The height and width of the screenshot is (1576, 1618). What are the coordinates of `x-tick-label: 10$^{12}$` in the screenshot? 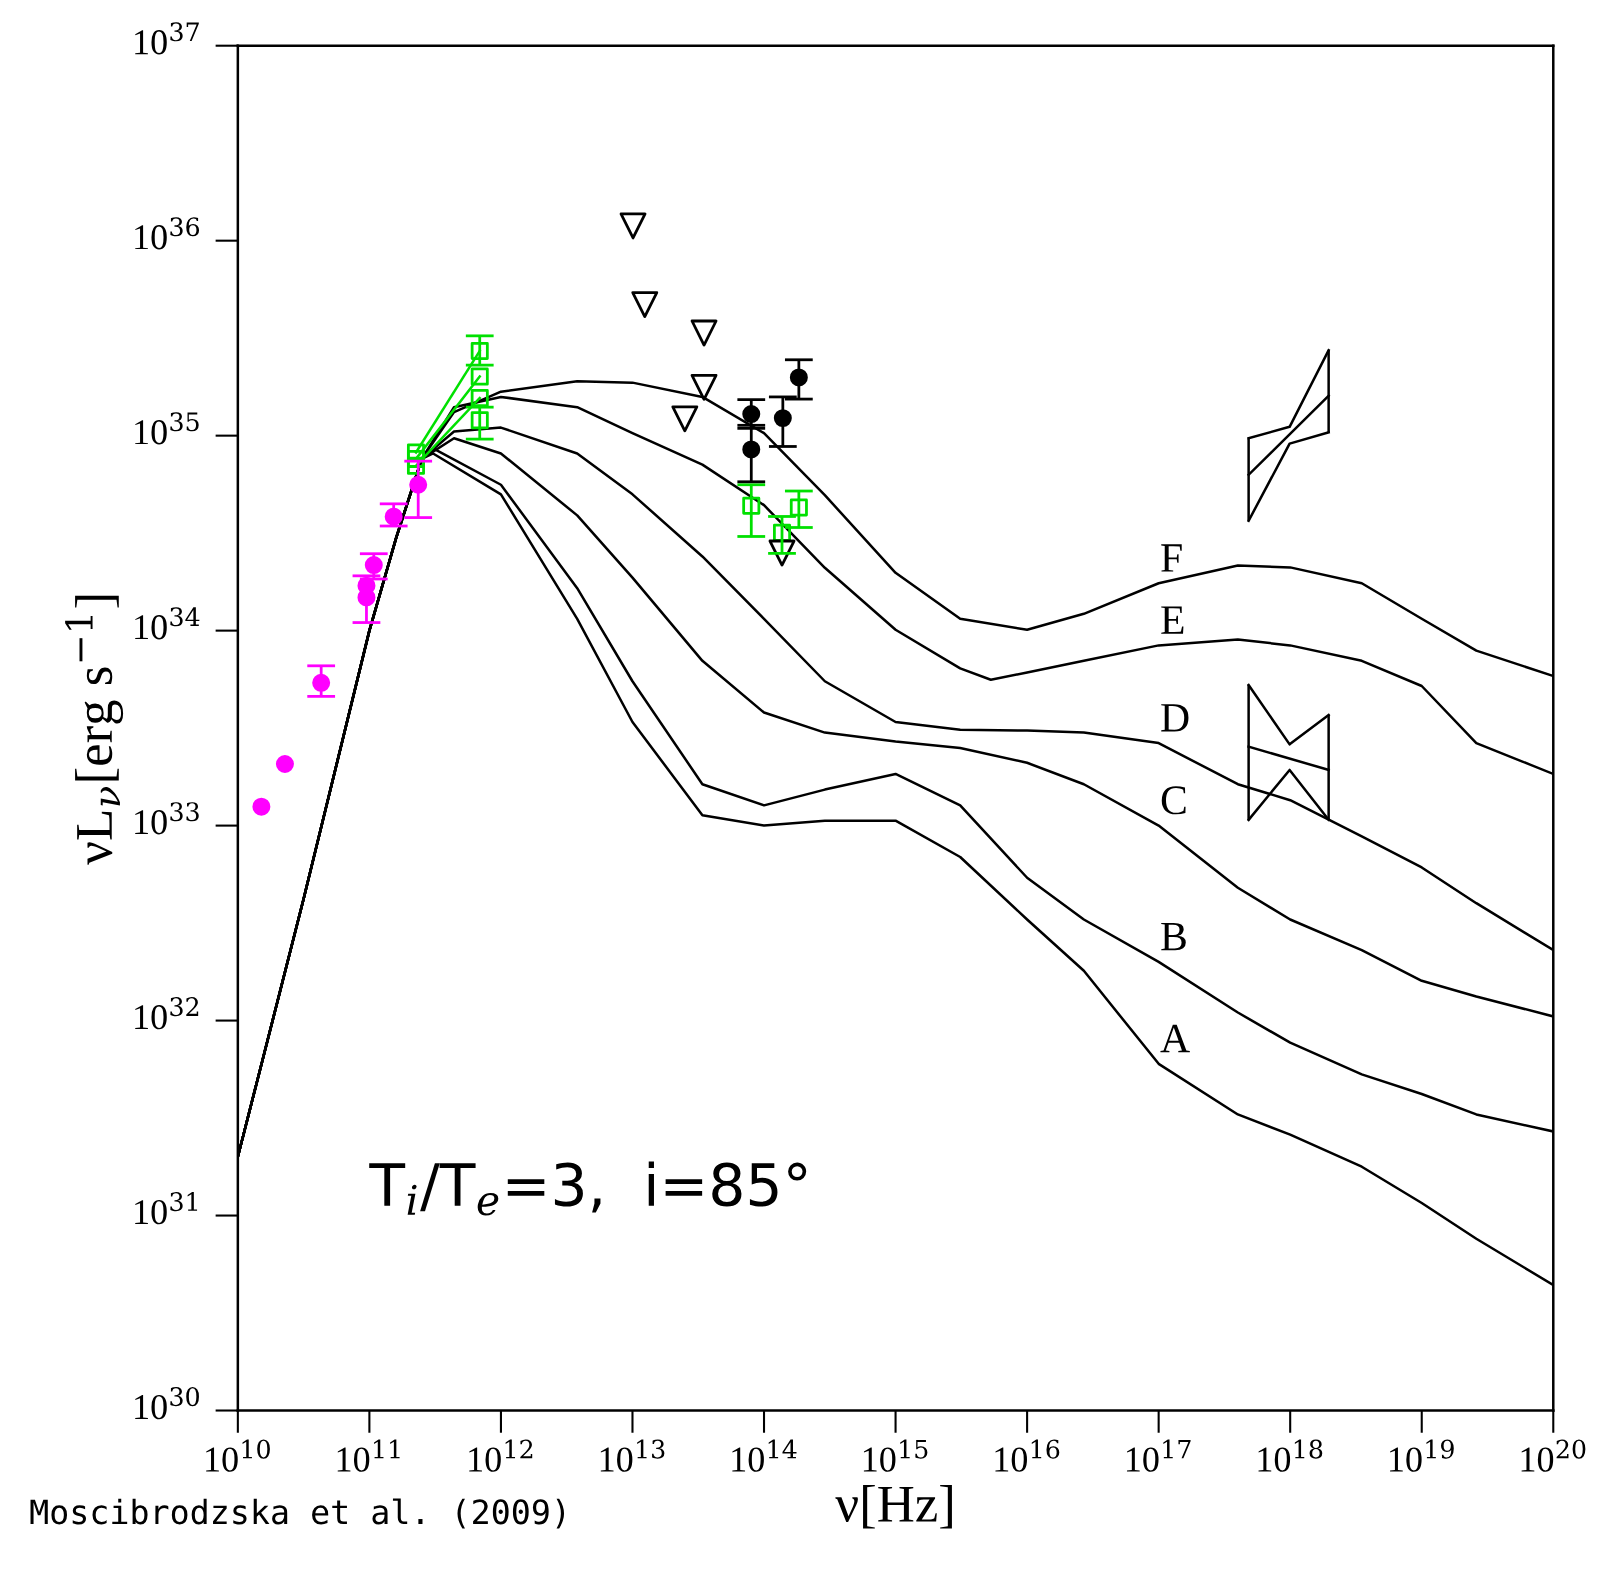 It's located at (501, 1455).